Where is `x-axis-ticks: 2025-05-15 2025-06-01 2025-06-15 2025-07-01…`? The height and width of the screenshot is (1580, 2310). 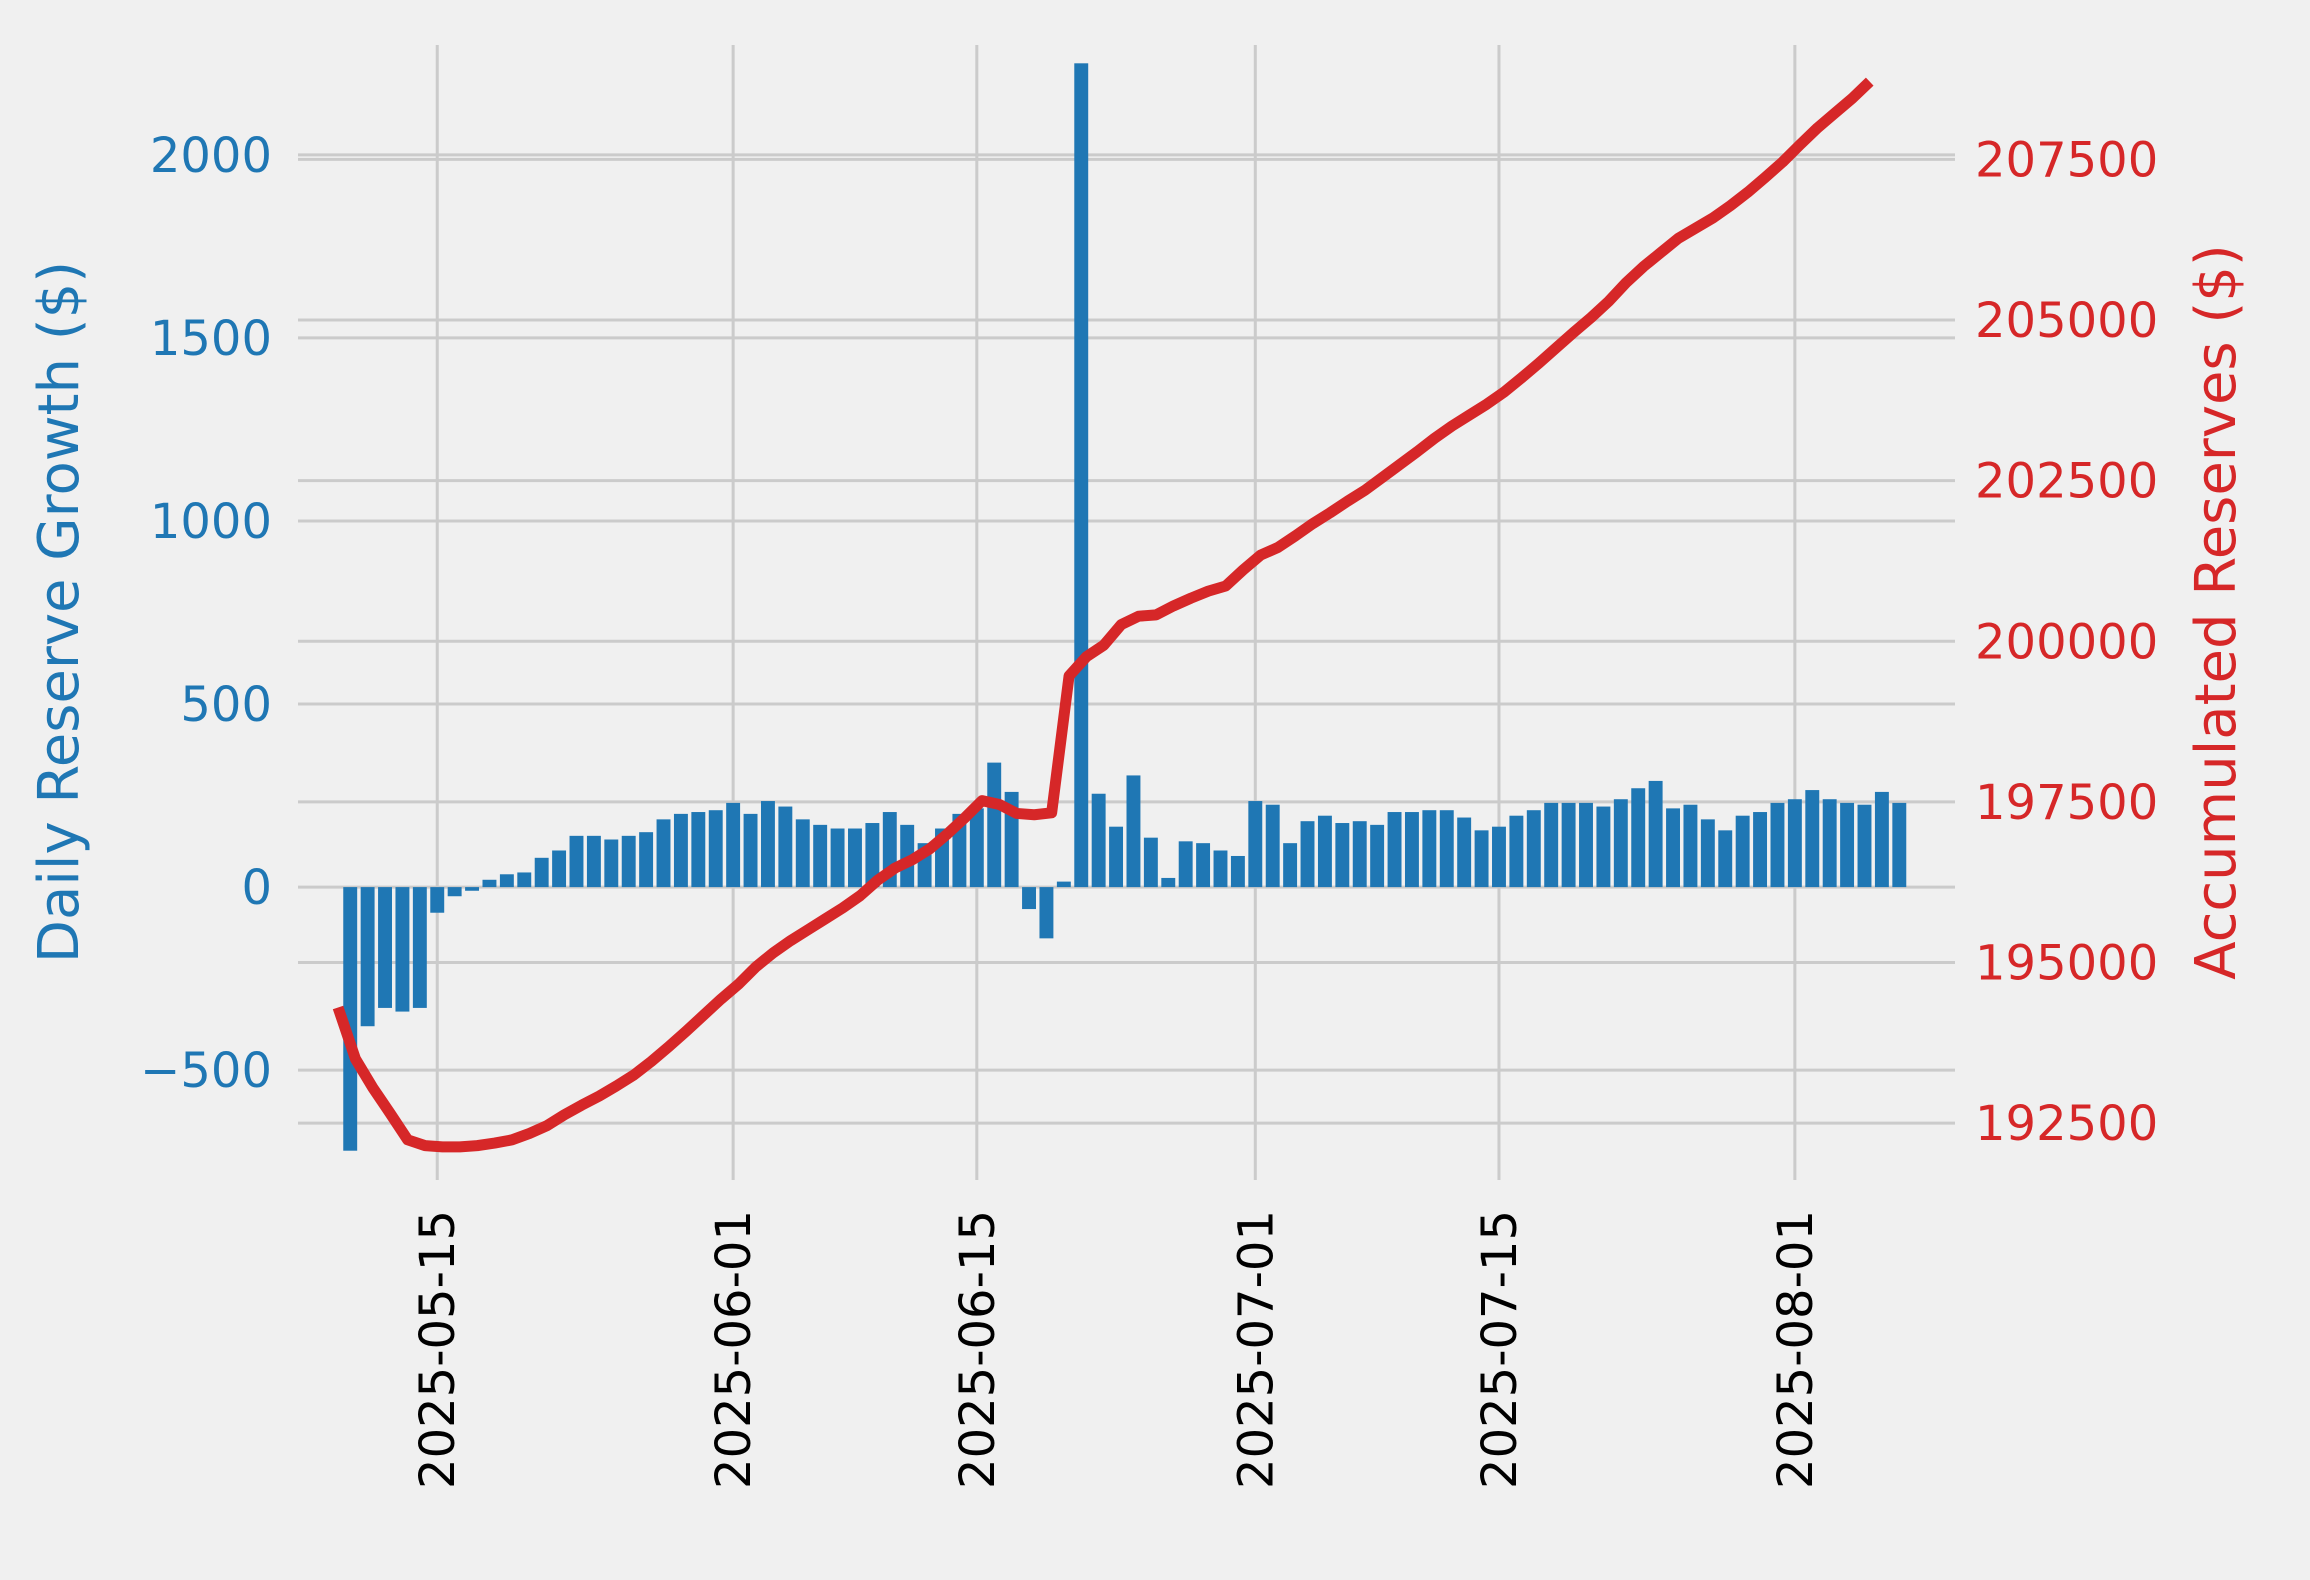 x-axis-ticks: 2025-05-15 2025-06-01 2025-06-15 2025-07-01… is located at coordinates (1117, 1349).